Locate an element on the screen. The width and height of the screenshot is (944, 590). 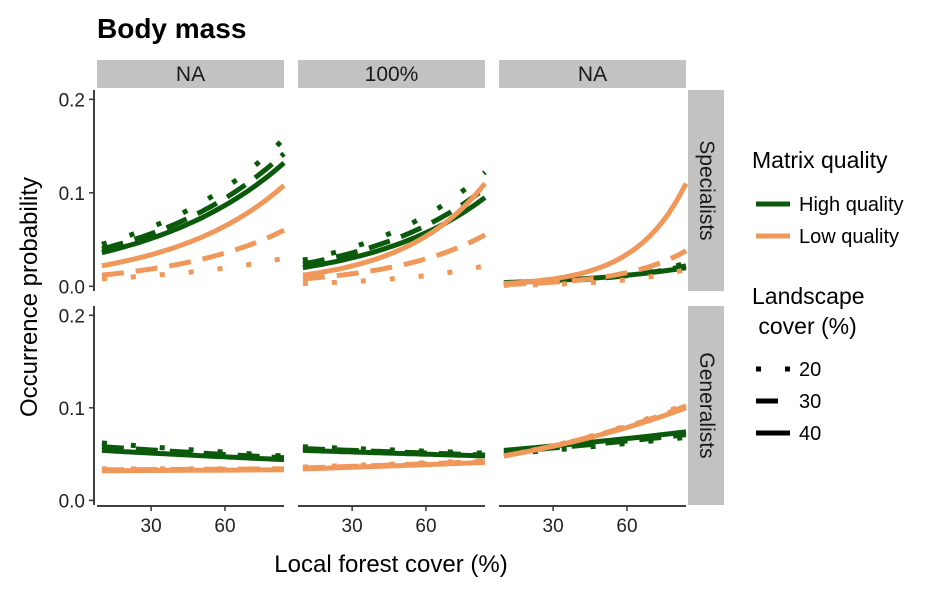
x-axis-title: Local forest cover (%) is located at coordinates (390, 564).